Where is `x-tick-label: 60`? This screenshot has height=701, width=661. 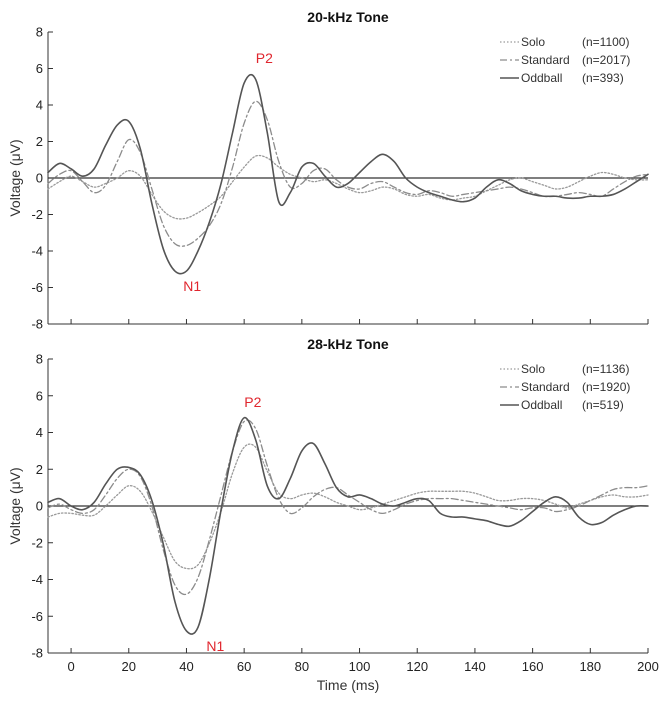 x-tick-label: 60 is located at coordinates (244, 666).